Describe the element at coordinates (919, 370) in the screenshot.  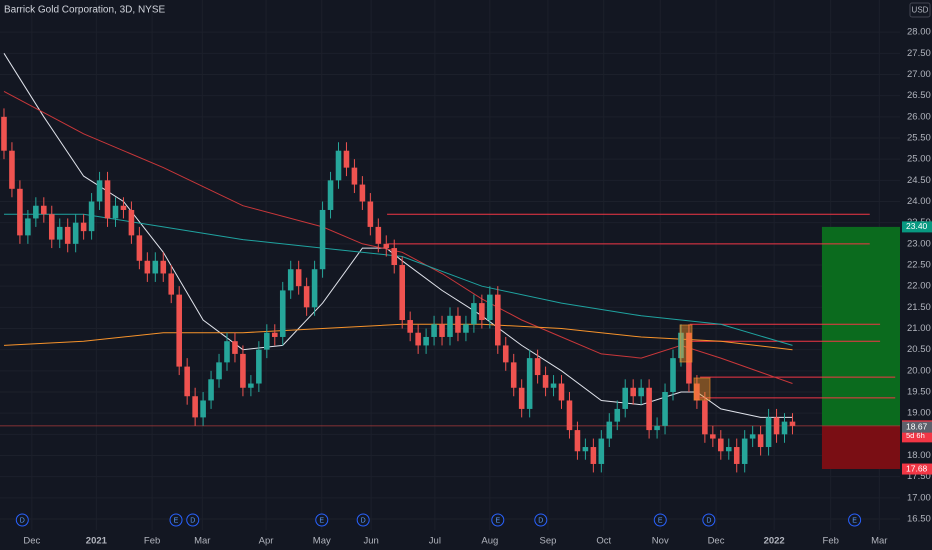
I see `y-tick-label: 20.00` at that location.